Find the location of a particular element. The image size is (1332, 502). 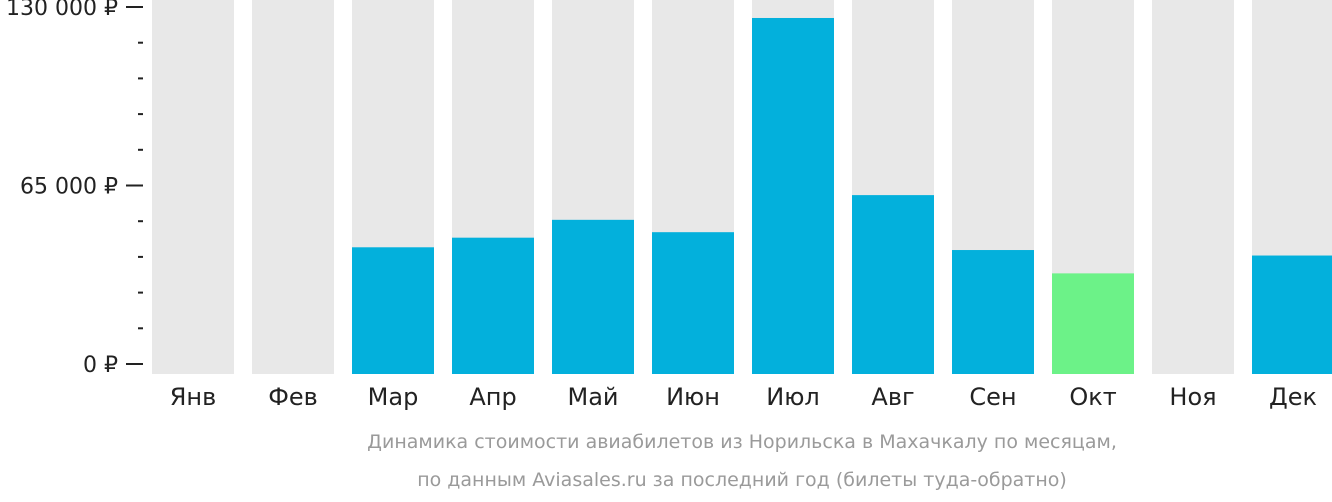

x-axis-labels: Янв Фев Мар Апр Май Июн Июл Авг Сен Окт Ноя Дек is located at coordinates (743, 397).